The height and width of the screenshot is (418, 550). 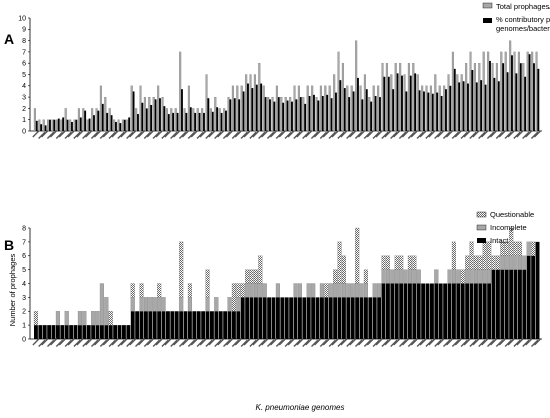 What do you see at coordinates (508, 227) in the screenshot?
I see `legend-label-incomplete: Incomplete` at bounding box center [508, 227].